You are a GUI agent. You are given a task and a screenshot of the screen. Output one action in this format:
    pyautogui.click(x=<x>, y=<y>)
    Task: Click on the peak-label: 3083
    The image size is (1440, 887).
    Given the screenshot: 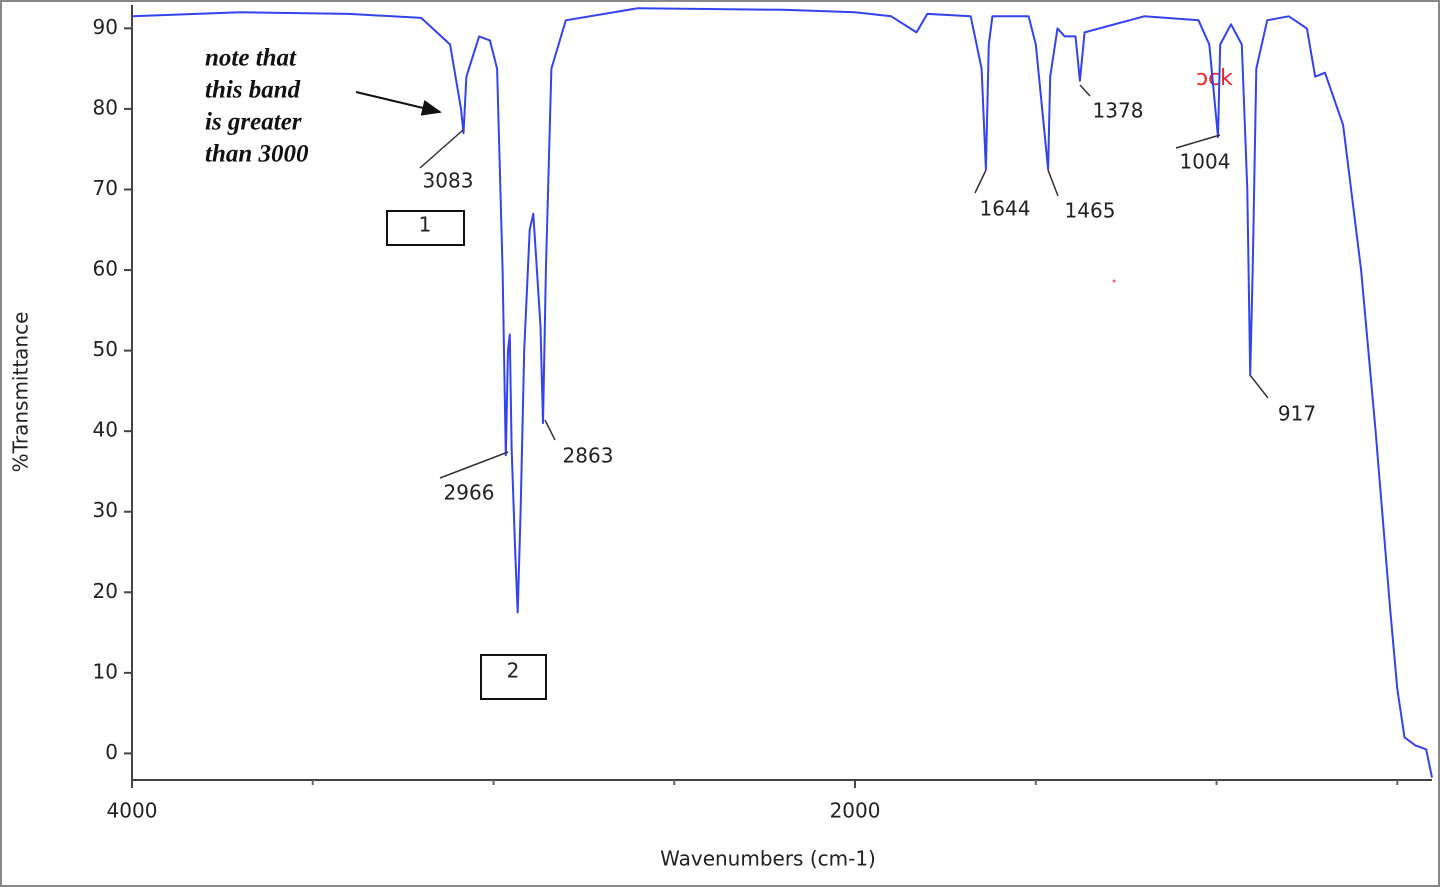 What is the action you would take?
    pyautogui.click(x=448, y=181)
    